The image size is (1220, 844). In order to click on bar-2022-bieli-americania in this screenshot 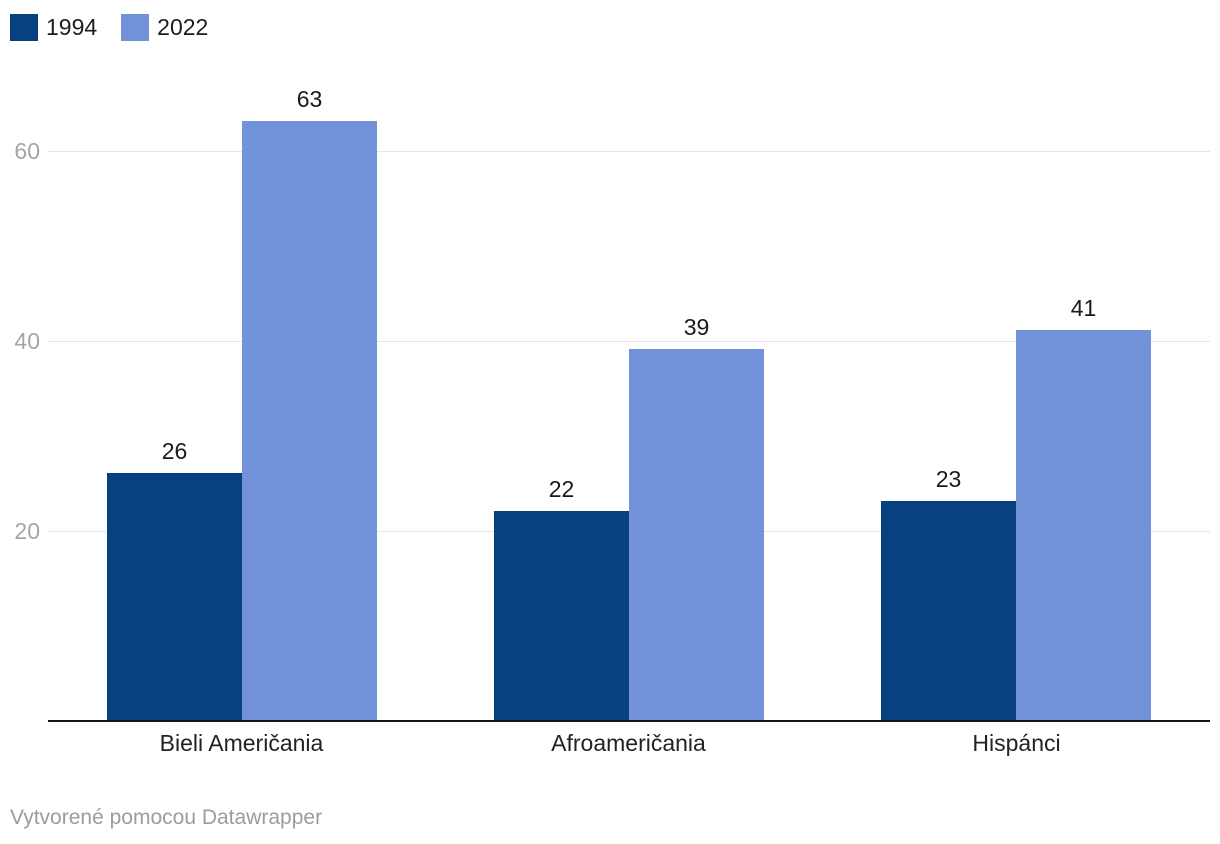, I will do `click(309, 420)`.